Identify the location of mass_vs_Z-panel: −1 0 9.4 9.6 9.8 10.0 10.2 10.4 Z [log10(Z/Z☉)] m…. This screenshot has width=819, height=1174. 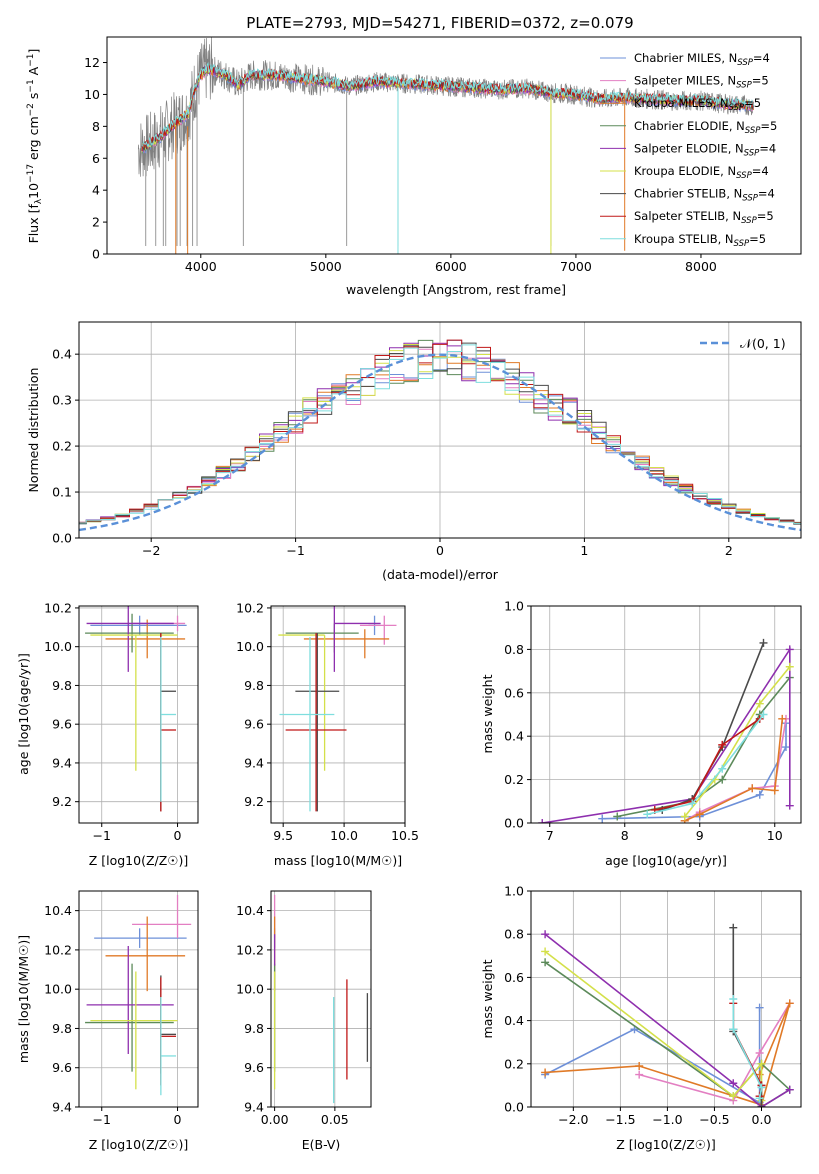
(107, 1021).